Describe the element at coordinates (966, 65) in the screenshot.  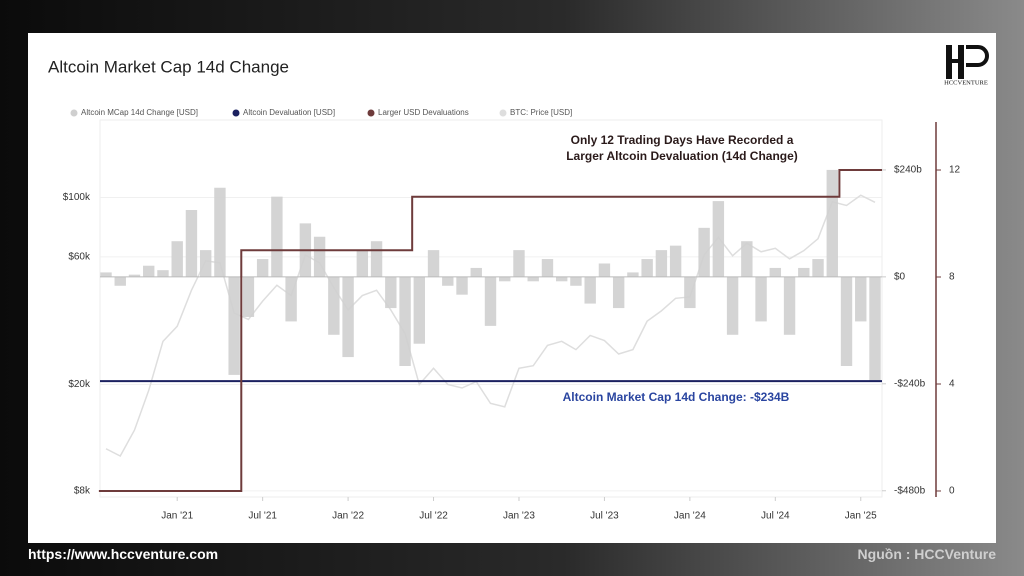
I see `logo: HCCVENTURE` at that location.